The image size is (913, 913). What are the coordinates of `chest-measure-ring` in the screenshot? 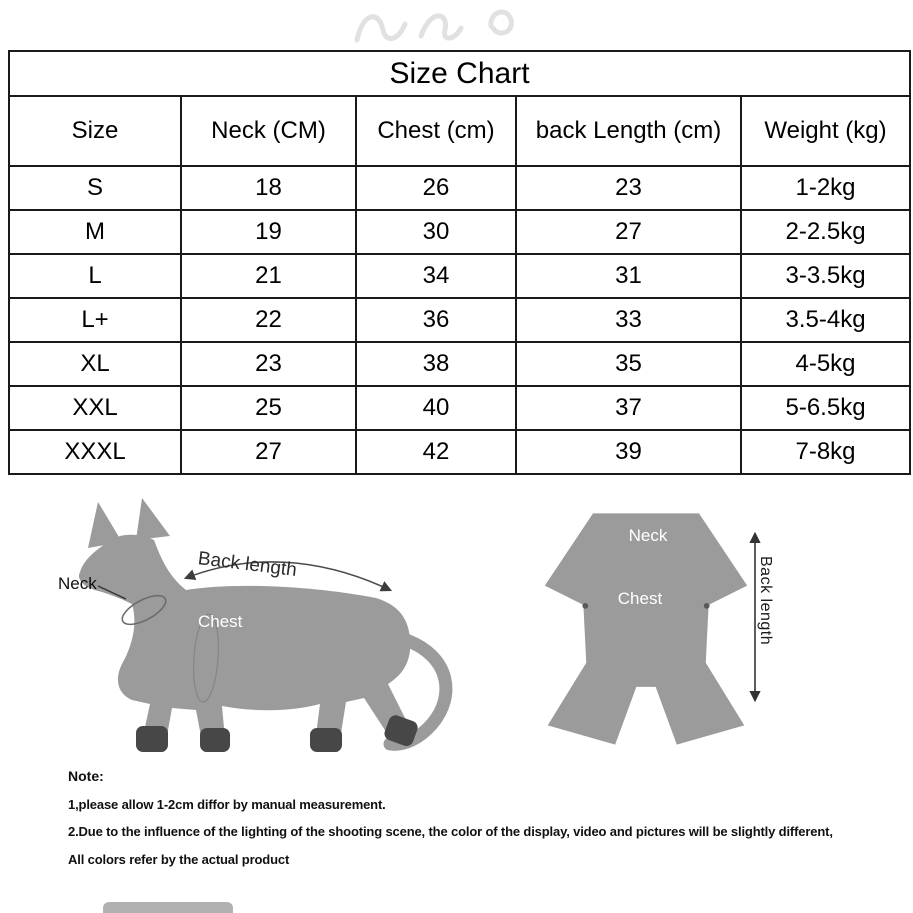 It's located at (206, 658).